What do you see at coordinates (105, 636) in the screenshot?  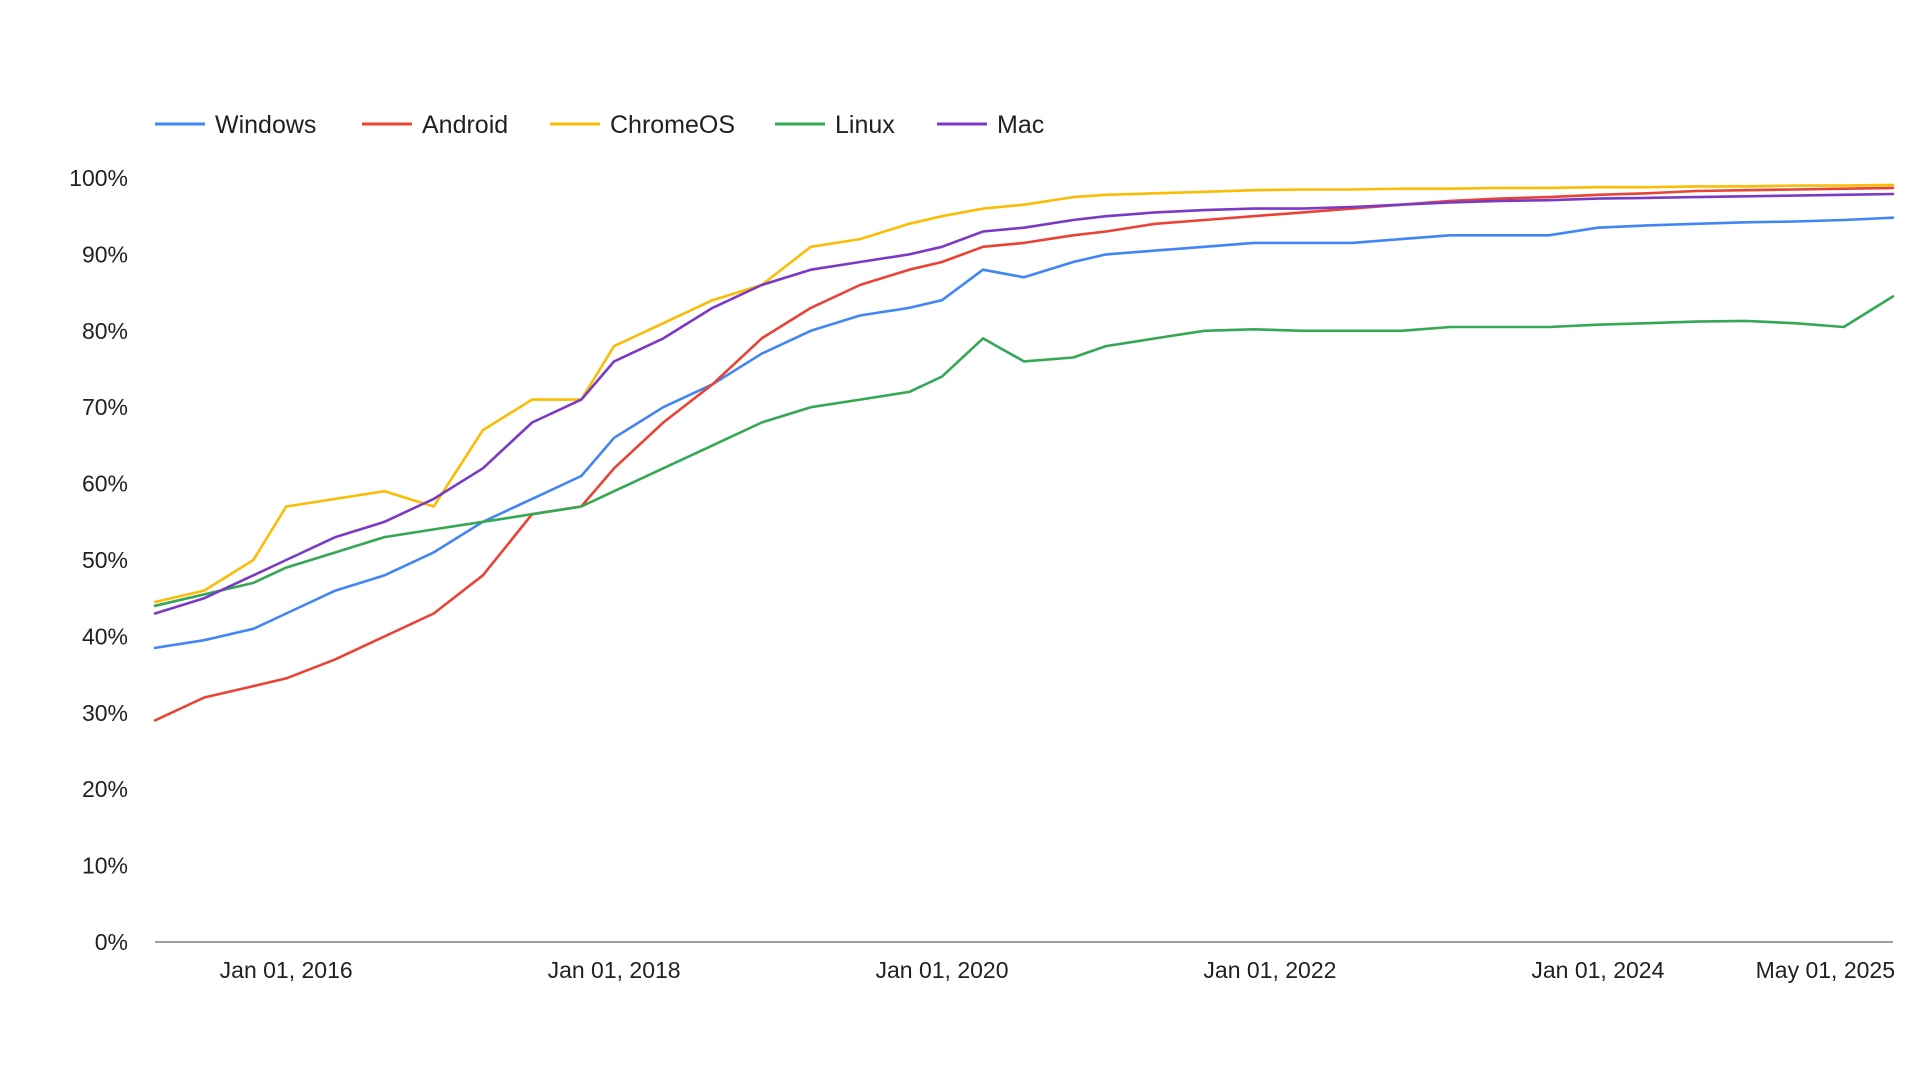 I see `y-tick-label: 40%` at bounding box center [105, 636].